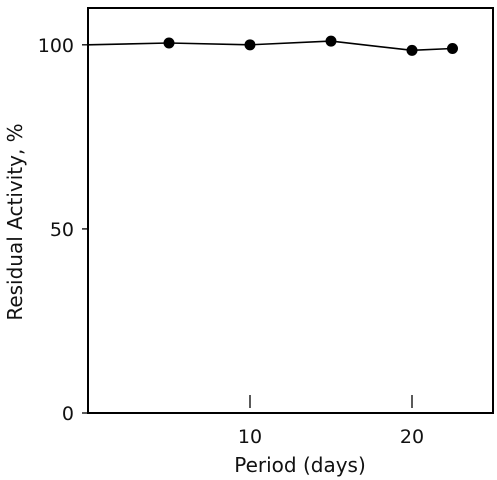 The height and width of the screenshot is (480, 497). Describe the element at coordinates (56, 46) in the screenshot. I see `y-tick-label: 100` at that location.